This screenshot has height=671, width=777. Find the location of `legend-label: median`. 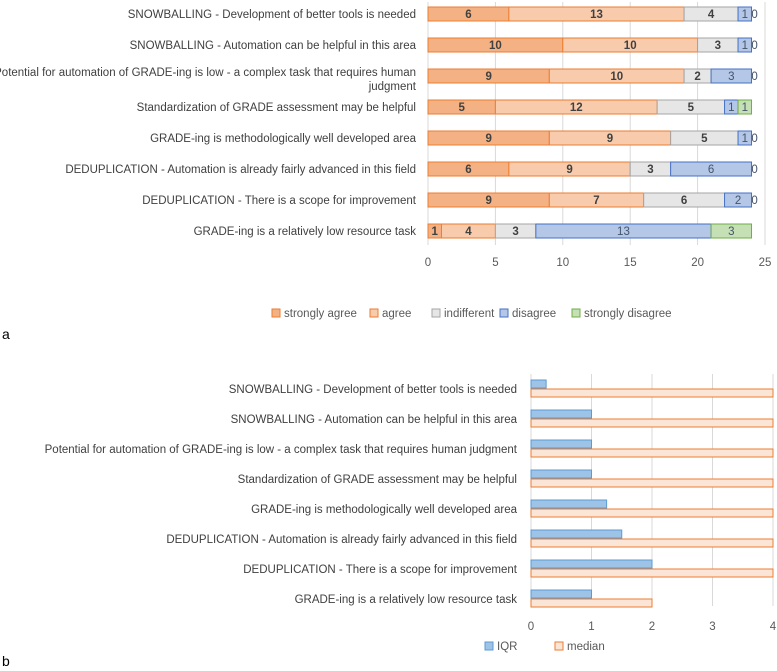

legend-label: median is located at coordinates (586, 647).